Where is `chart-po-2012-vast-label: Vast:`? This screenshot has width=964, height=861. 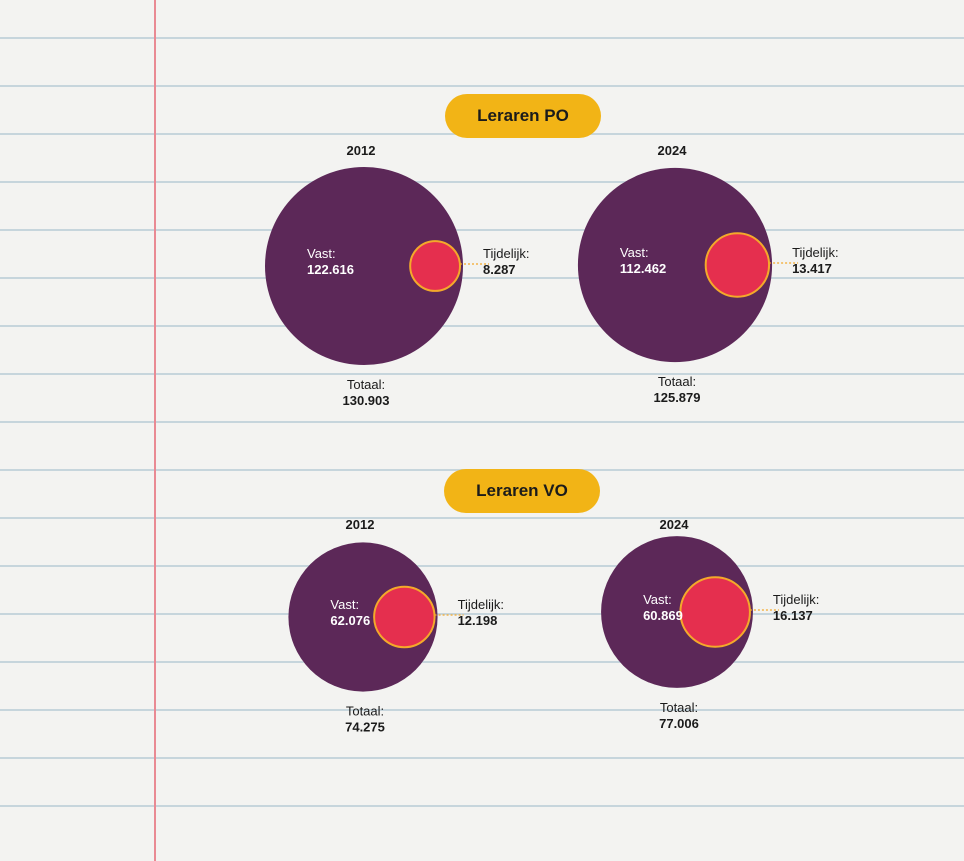
chart-po-2012-vast-label: Vast: is located at coordinates (321, 253).